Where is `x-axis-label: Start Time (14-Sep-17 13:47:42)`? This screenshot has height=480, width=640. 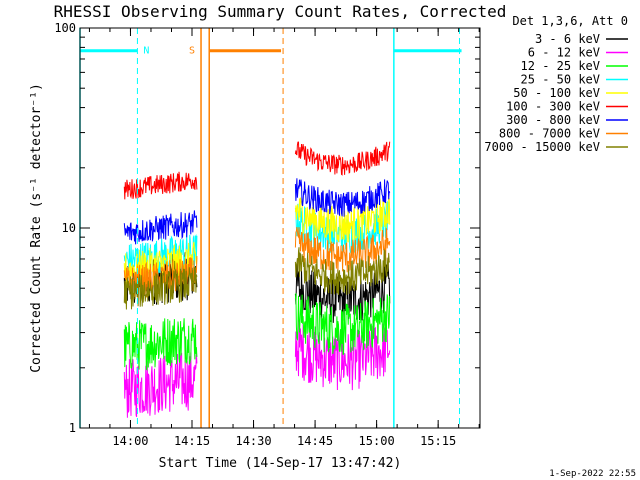
x-axis-label: Start Time (14-Sep-17 13:47:42) is located at coordinates (280, 463).